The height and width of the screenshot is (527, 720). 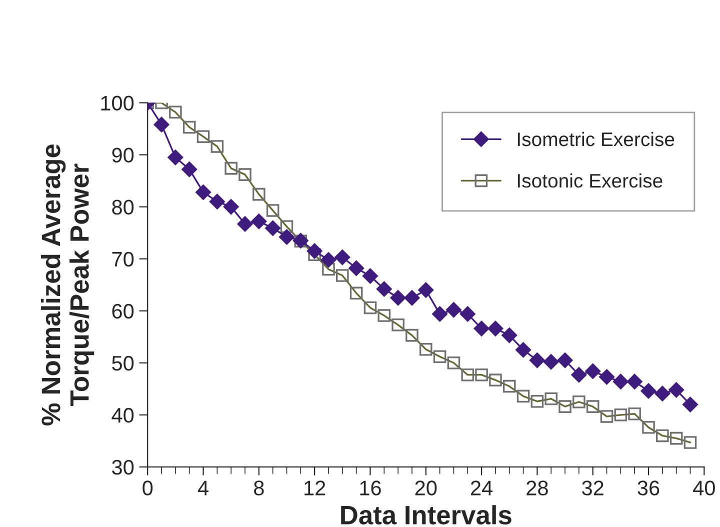 What do you see at coordinates (537, 488) in the screenshot?
I see `x-tick-label: 28` at bounding box center [537, 488].